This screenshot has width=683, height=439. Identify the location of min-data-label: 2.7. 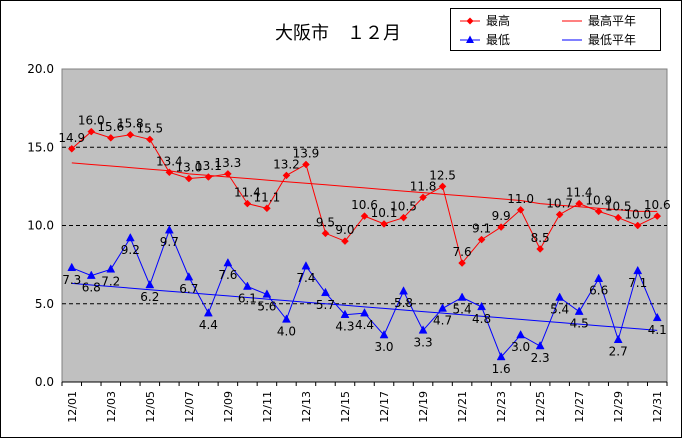
(618, 352).